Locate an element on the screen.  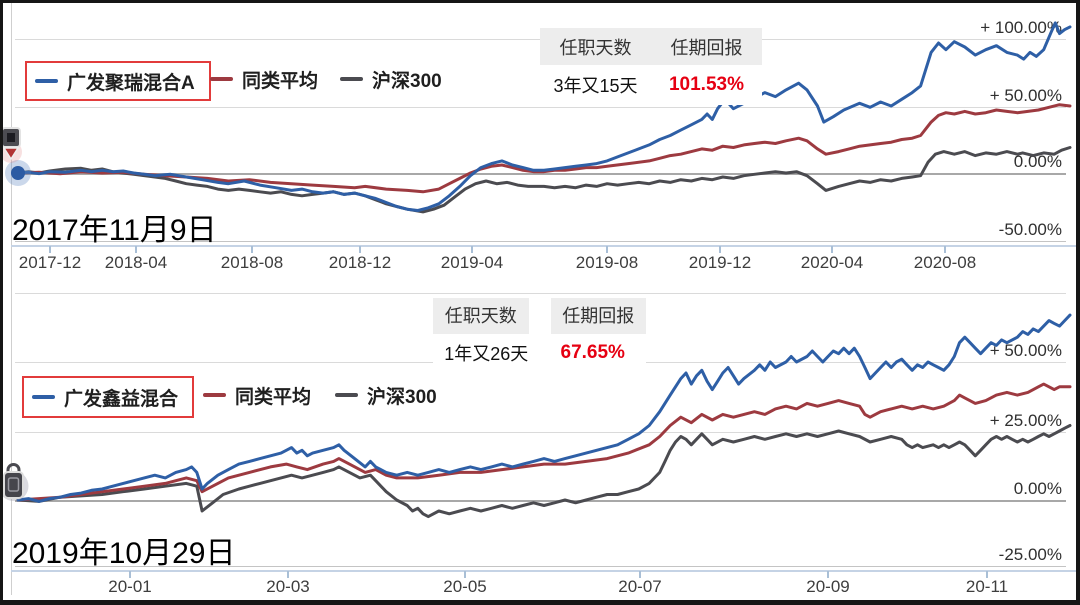
tenure-days-value: 3年又15天 is located at coordinates (595, 86).